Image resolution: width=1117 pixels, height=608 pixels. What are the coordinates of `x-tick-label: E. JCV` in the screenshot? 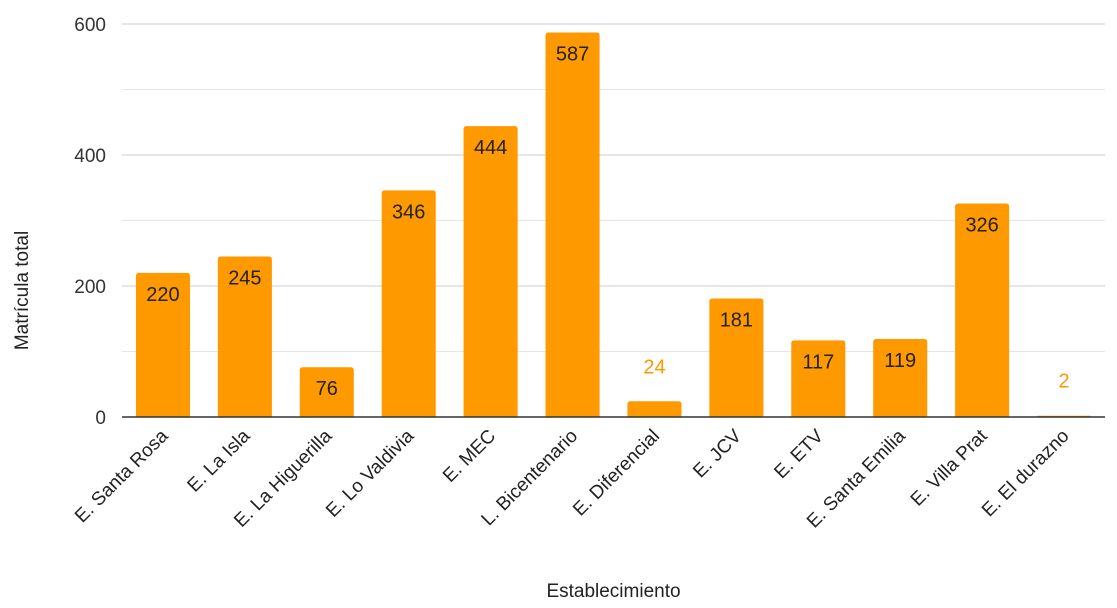 It's located at (717, 453).